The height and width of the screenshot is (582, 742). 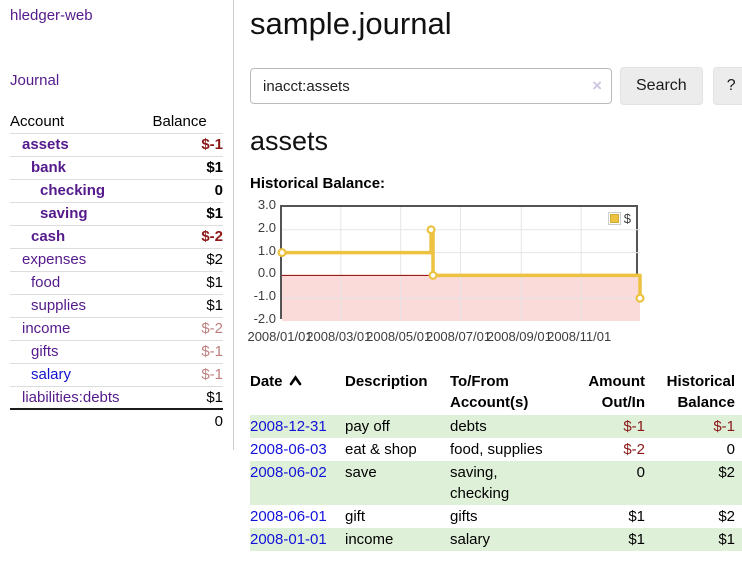 What do you see at coordinates (116, 144) in the screenshot?
I see `account-row: assets $-1` at bounding box center [116, 144].